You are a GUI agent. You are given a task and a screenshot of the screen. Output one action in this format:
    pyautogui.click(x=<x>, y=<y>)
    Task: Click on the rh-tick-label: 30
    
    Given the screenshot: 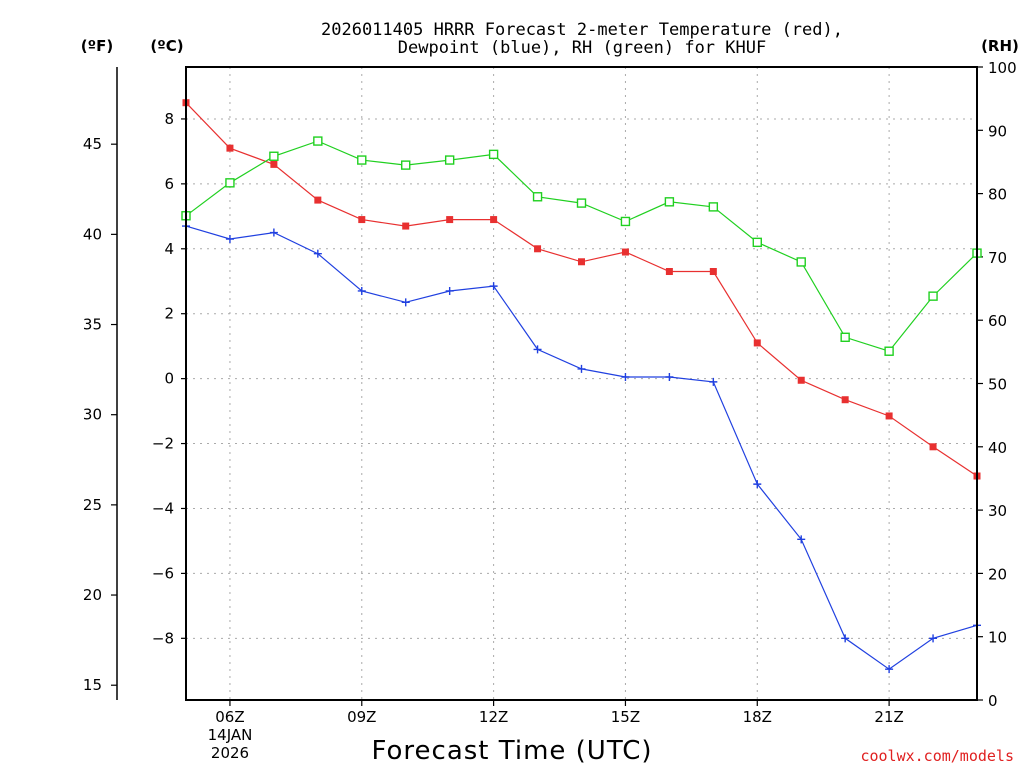 What is the action you would take?
    pyautogui.click(x=997, y=511)
    